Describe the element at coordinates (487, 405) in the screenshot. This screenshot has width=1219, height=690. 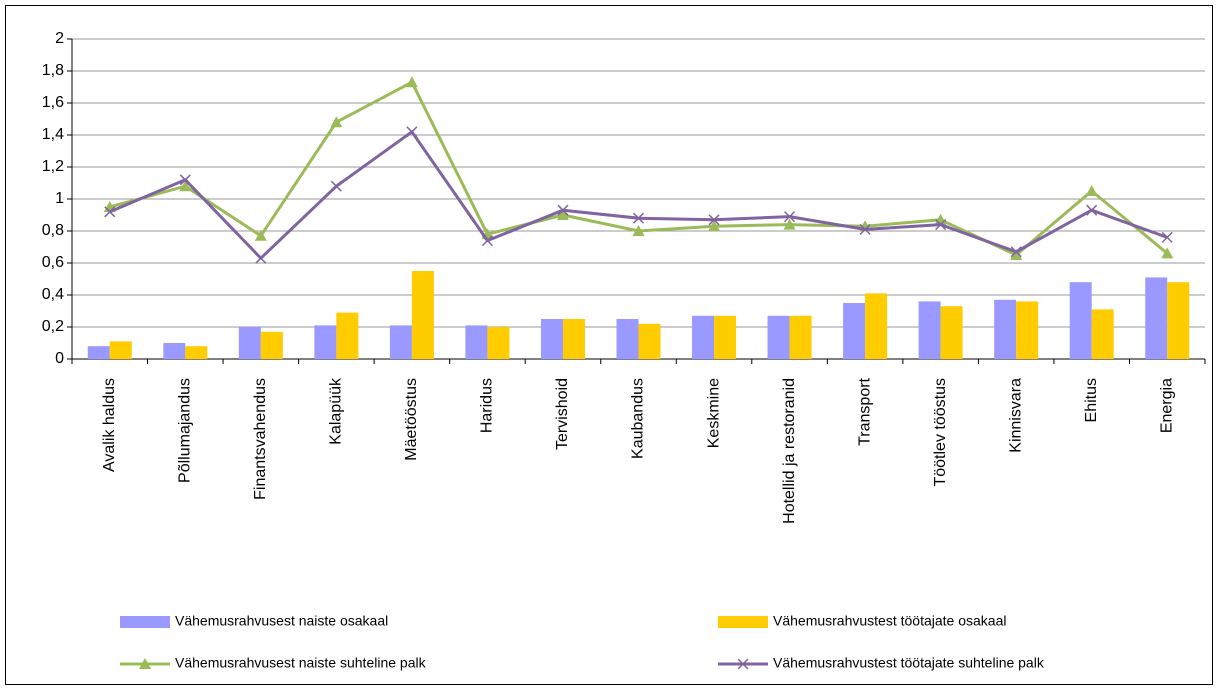
I see `x-tick-label: Haridus` at that location.